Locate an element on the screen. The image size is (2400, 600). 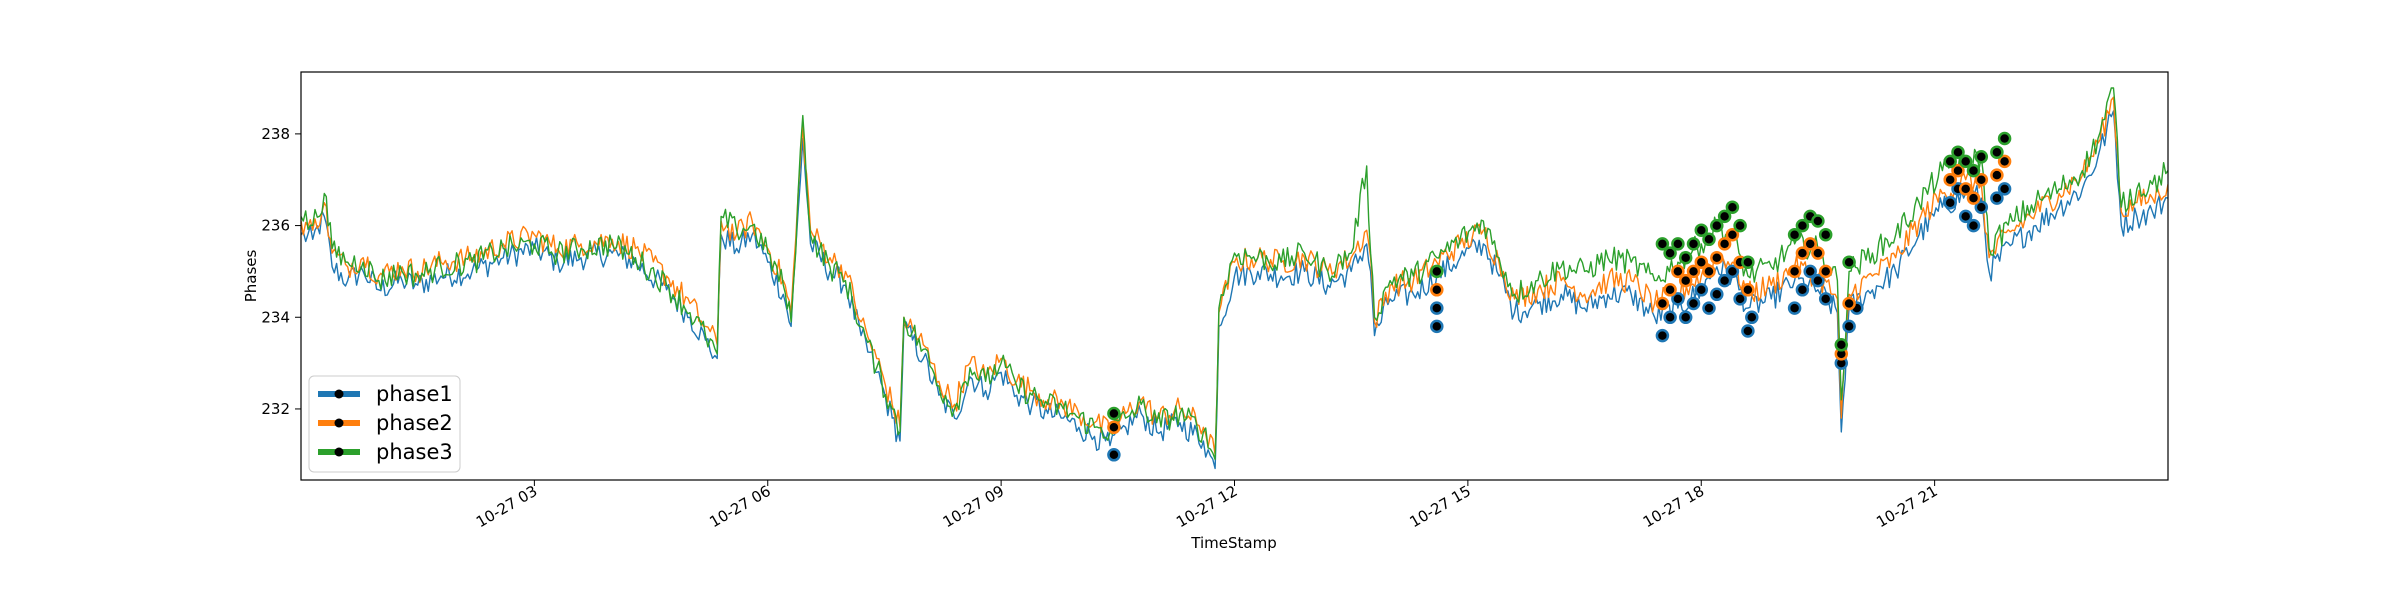
legend-box is located at coordinates (384, 424).